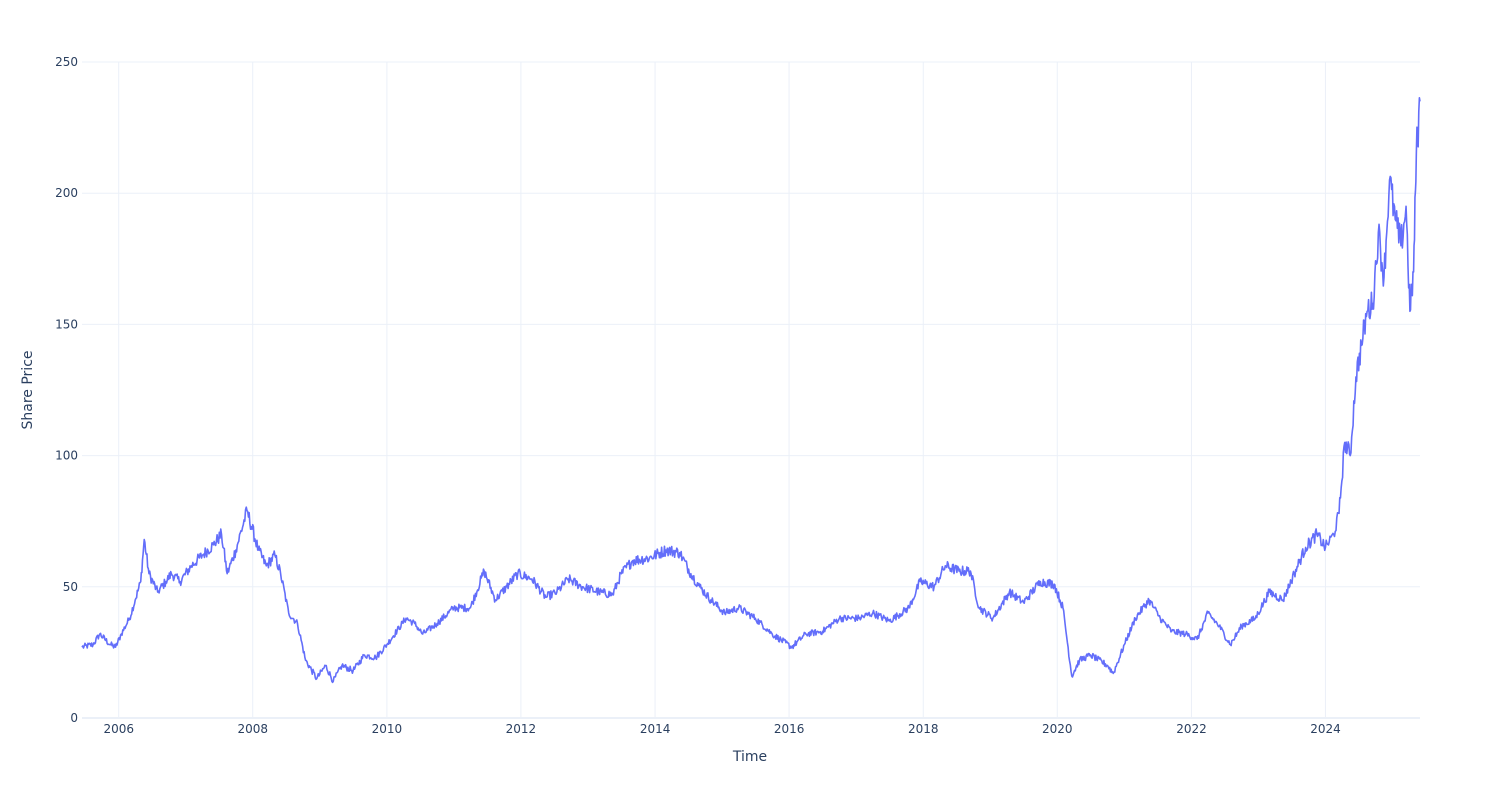 This screenshot has width=1500, height=804. Describe the element at coordinates (1325, 729) in the screenshot. I see `x-tick-label: 2024` at that location.